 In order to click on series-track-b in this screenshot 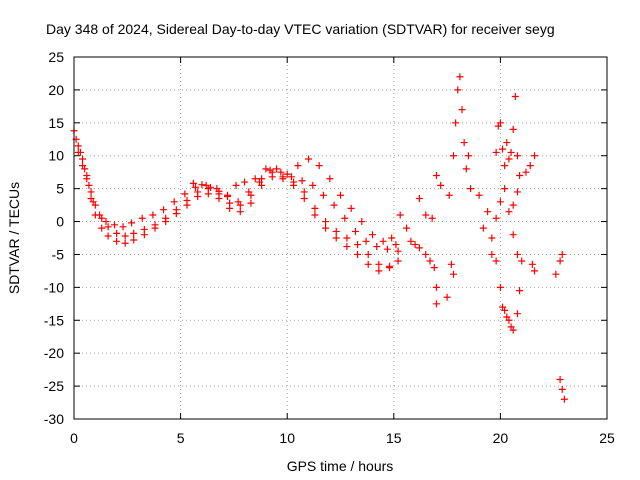, I will do `click(236, 194)`.